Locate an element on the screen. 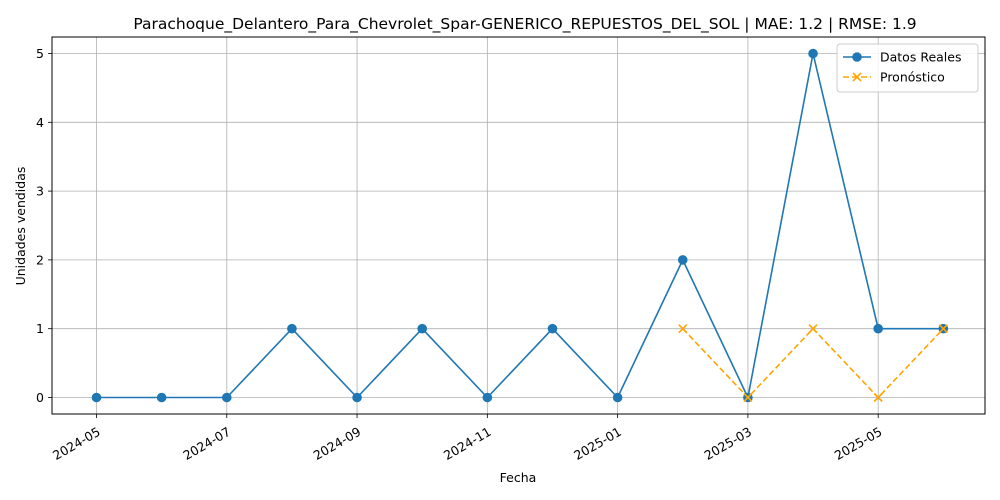 This screenshot has height=500, width=1000. y-axis-label: Unidades vendidas is located at coordinates (20, 226).